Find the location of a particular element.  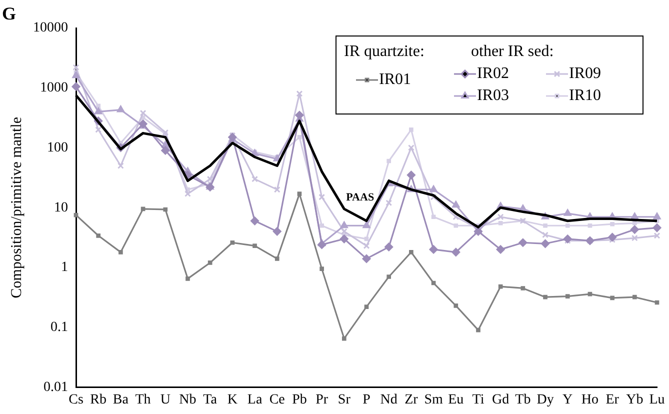

x-tick-label: Pb is located at coordinates (299, 400).